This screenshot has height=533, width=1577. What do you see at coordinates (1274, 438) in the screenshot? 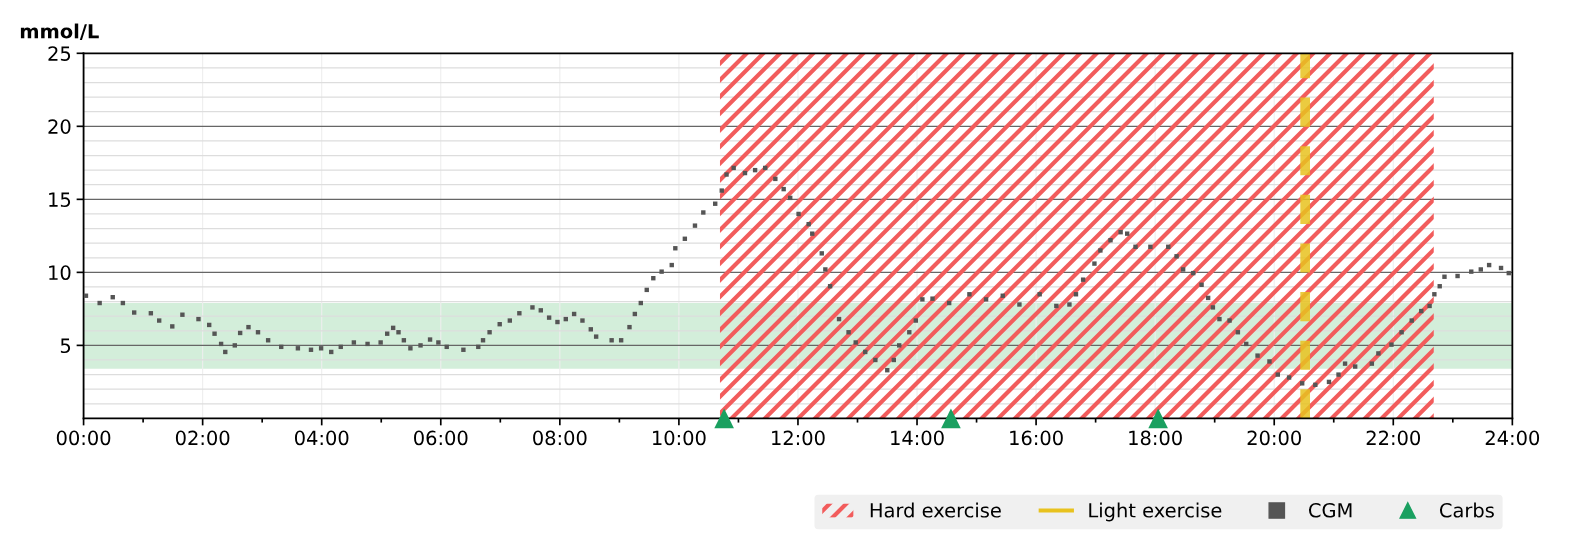
I see `x-tick-label: 20:00` at bounding box center [1274, 438].